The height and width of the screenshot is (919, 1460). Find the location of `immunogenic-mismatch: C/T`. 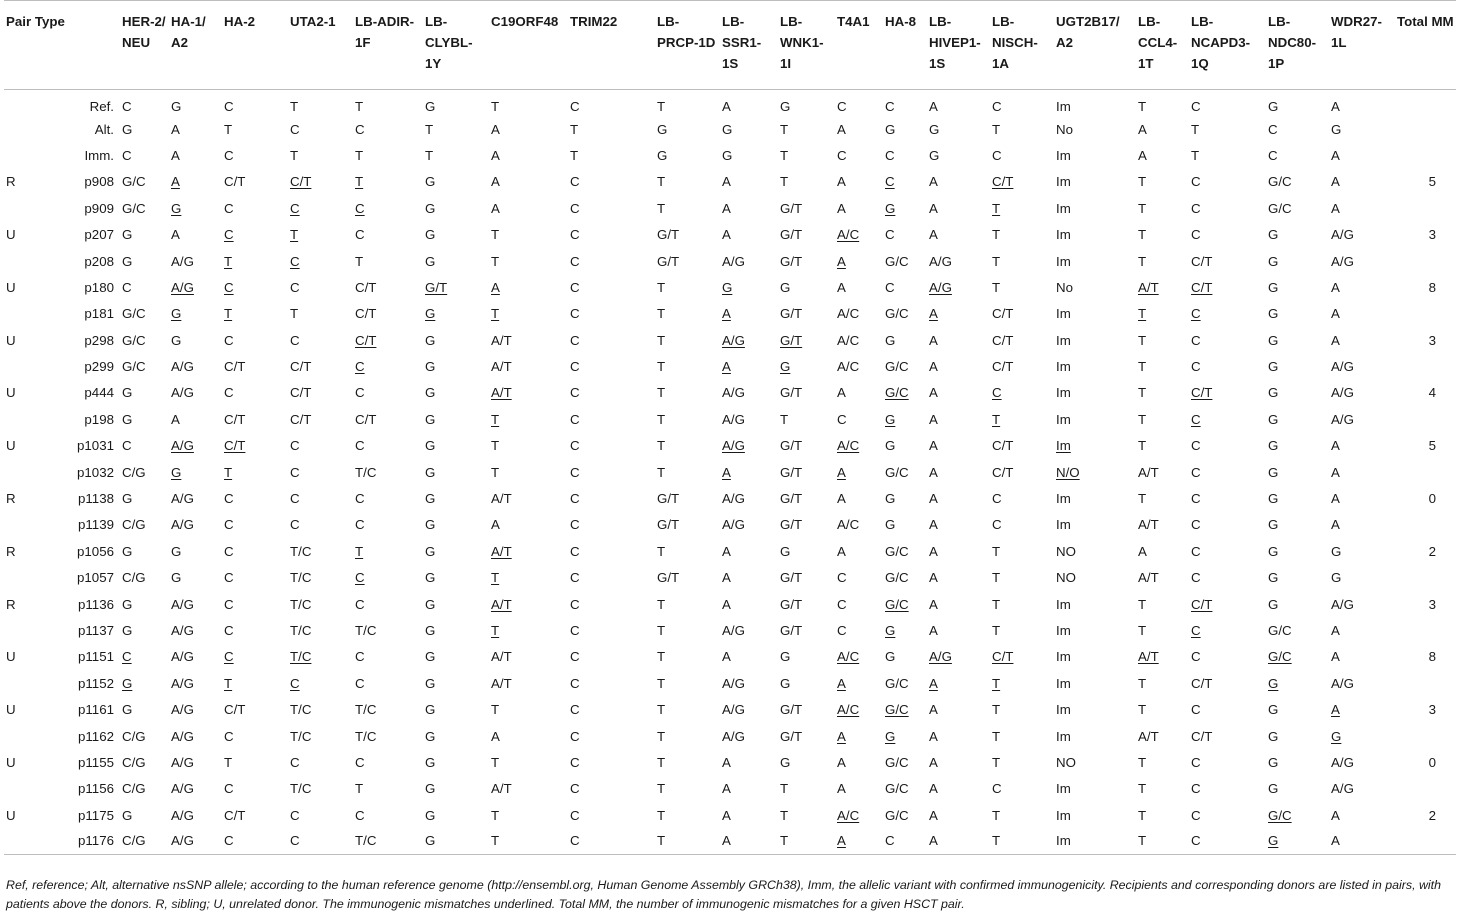

immunogenic-mismatch: C/T is located at coordinates (1202, 604).